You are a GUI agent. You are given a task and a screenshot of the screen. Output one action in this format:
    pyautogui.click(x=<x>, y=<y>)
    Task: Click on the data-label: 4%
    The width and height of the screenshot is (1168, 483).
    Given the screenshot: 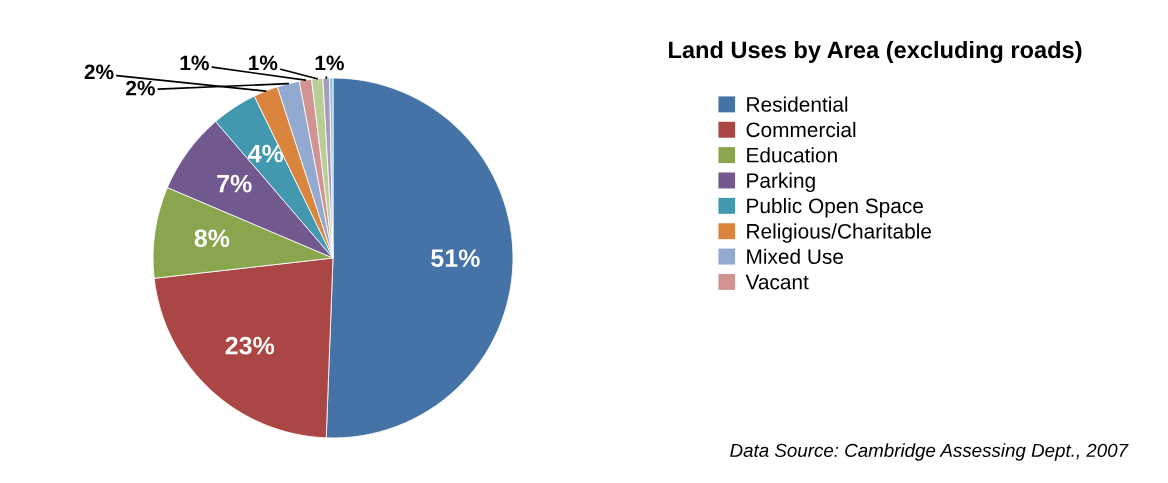 What is the action you would take?
    pyautogui.click(x=266, y=153)
    